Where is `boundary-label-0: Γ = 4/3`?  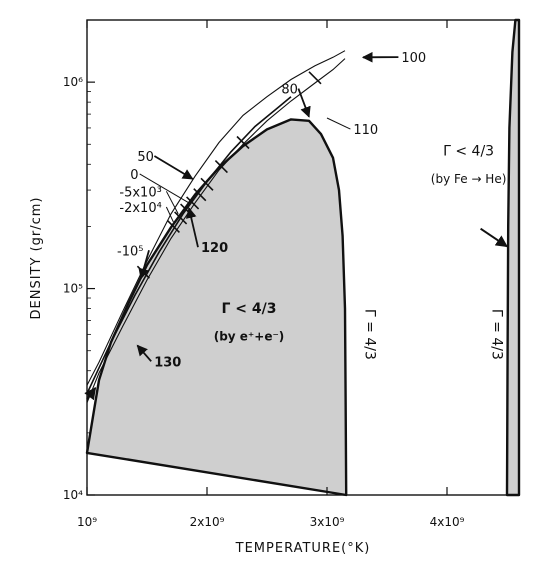 boundary-label-0: Γ = 4/3 is located at coordinates (369, 334).